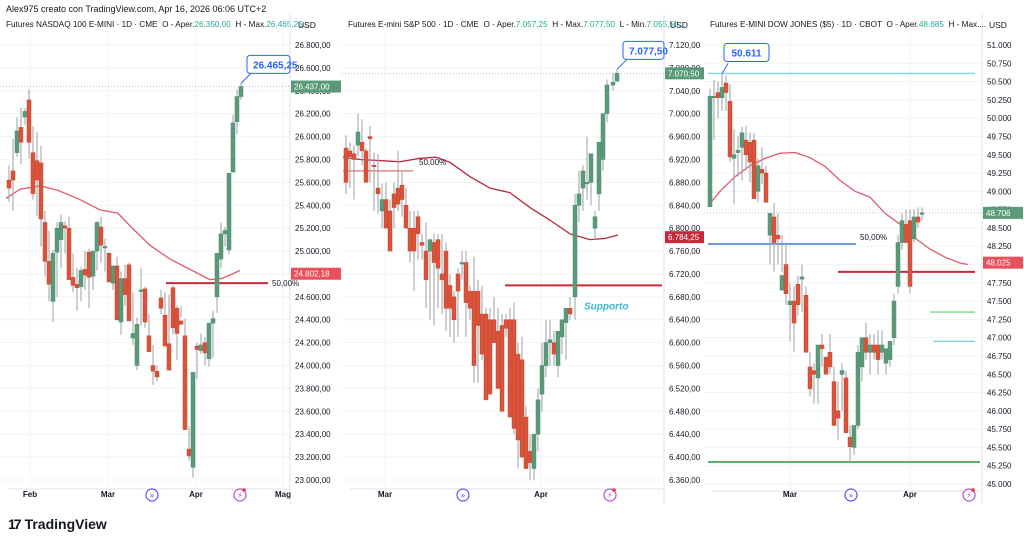 Image resolution: width=1024 pixels, height=543 pixels. Describe the element at coordinates (313, 457) in the screenshot. I see `price-tick-label: 23.200,00` at that location.